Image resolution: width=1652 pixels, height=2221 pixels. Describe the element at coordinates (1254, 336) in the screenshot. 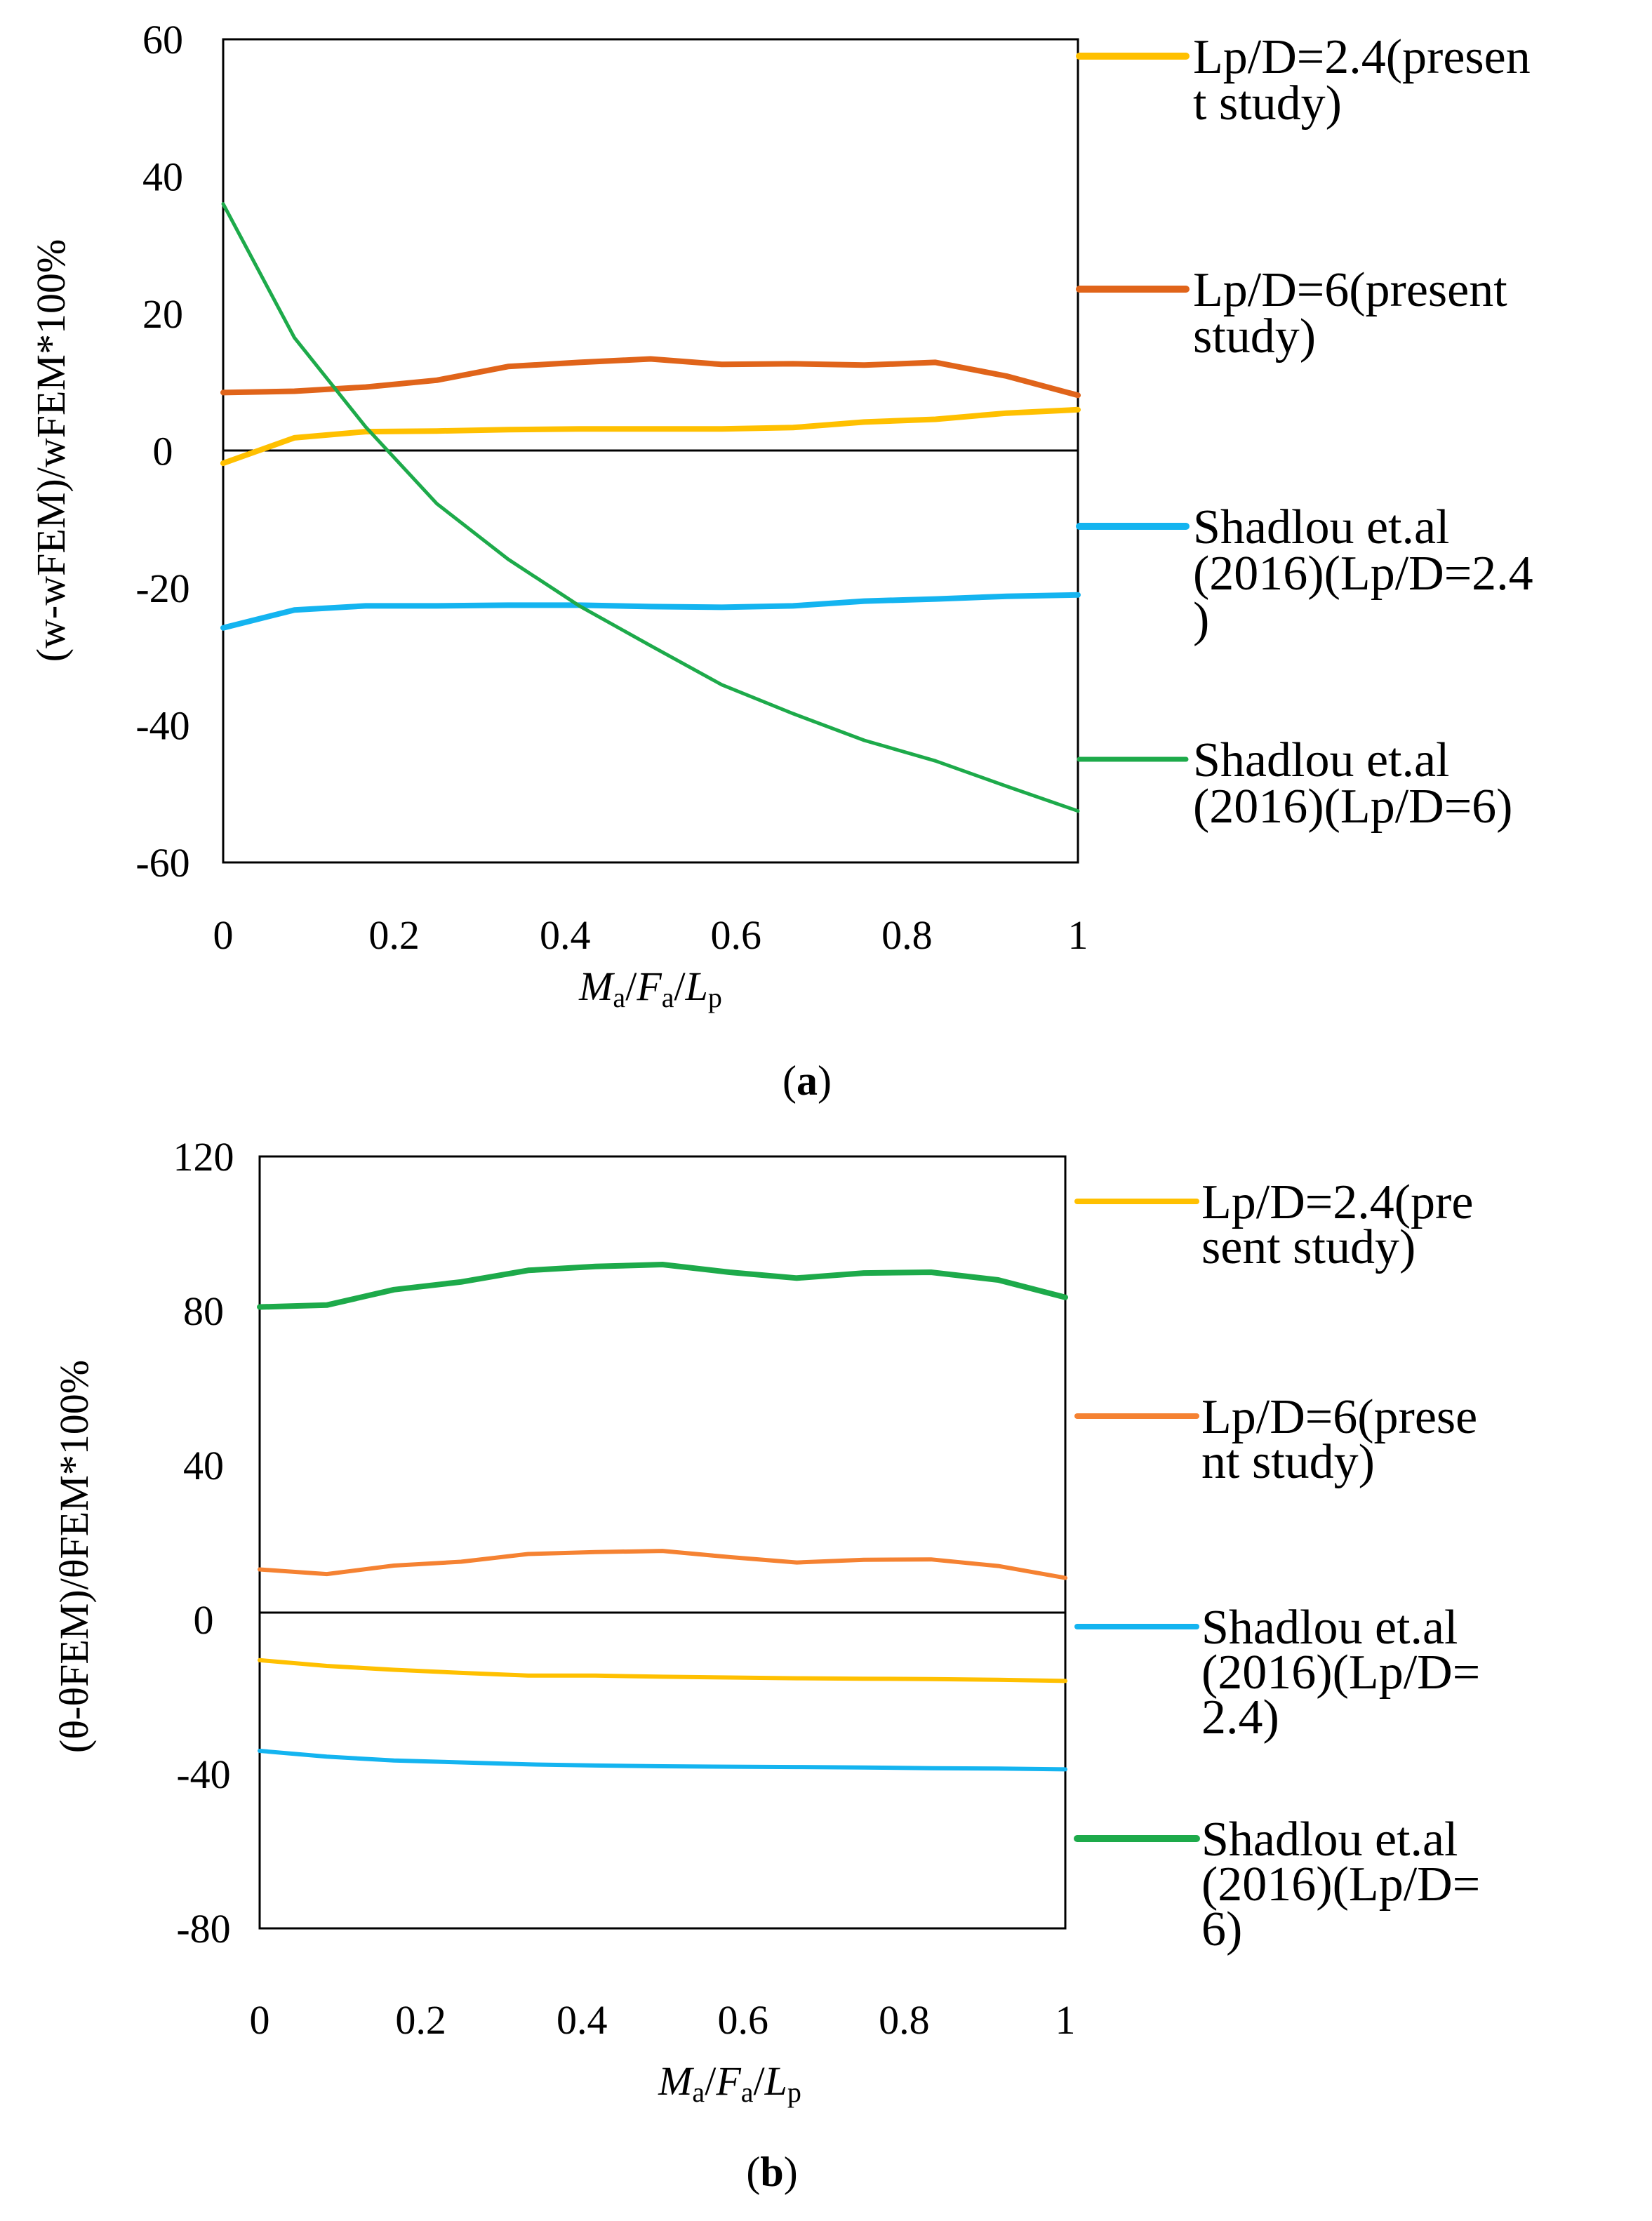

I see `legend-label-line: study)` at that location.